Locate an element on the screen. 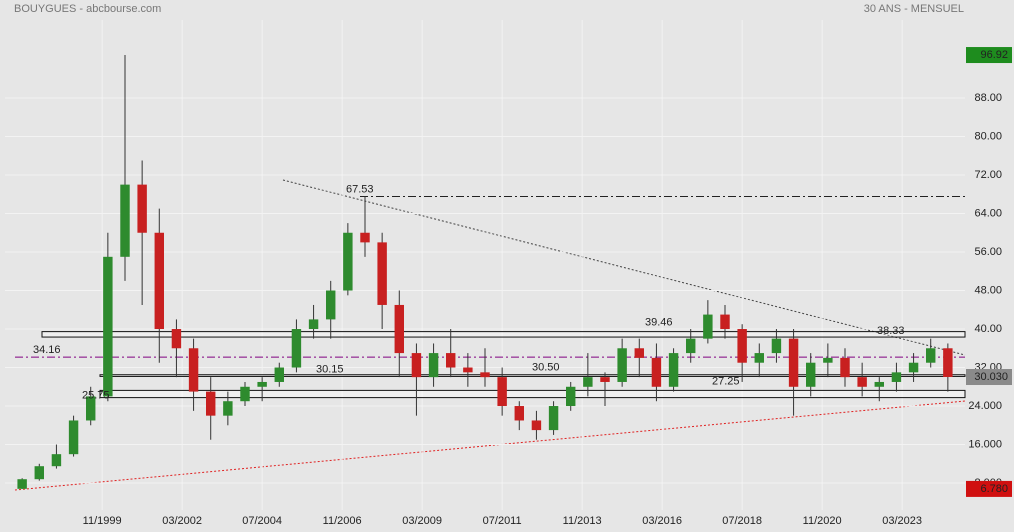 This screenshot has height=532, width=1014. chart-title: BOUYGUES - abcbourse.com is located at coordinates (87, 9).